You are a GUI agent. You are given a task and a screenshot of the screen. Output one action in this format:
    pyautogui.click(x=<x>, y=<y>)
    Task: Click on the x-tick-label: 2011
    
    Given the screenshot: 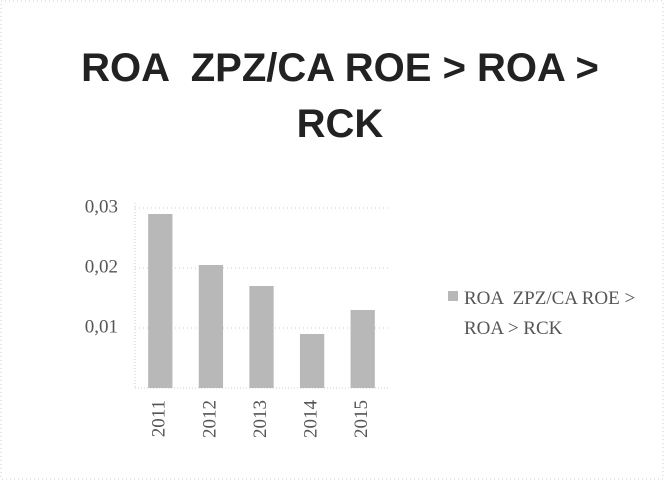 What is the action you would take?
    pyautogui.click(x=159, y=418)
    